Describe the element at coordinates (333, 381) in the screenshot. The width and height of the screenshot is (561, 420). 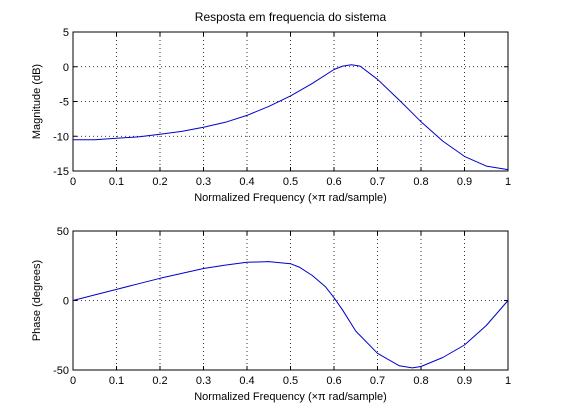
I see `phase-x-tick-label: 0.6` at that location.